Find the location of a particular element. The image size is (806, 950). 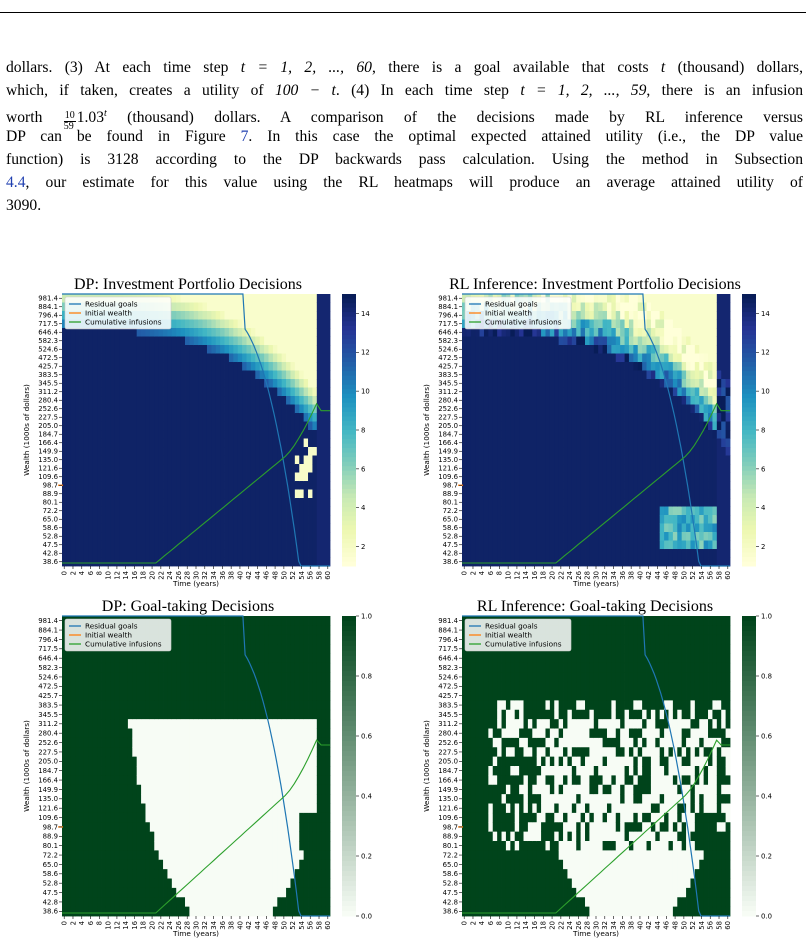

figure-link: 7 is located at coordinates (244, 136).